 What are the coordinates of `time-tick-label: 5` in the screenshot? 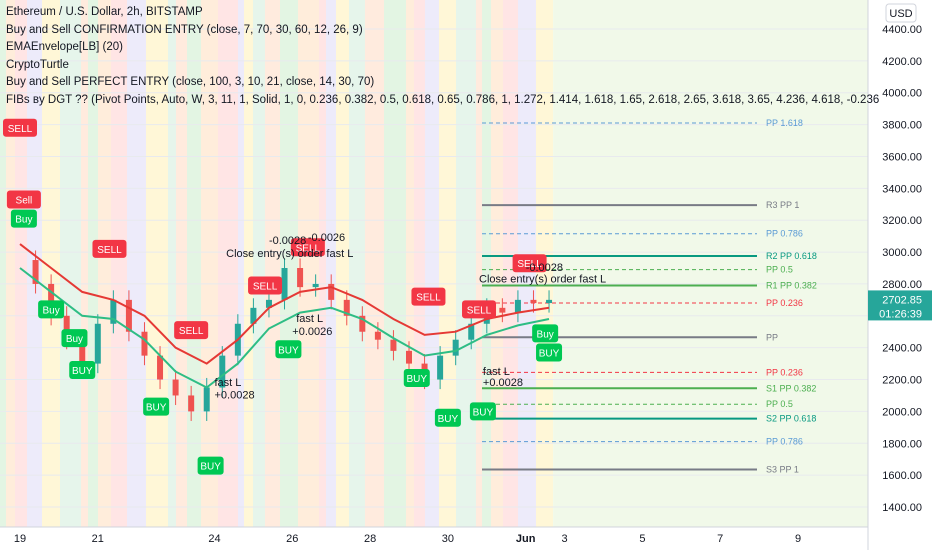 It's located at (642, 539).